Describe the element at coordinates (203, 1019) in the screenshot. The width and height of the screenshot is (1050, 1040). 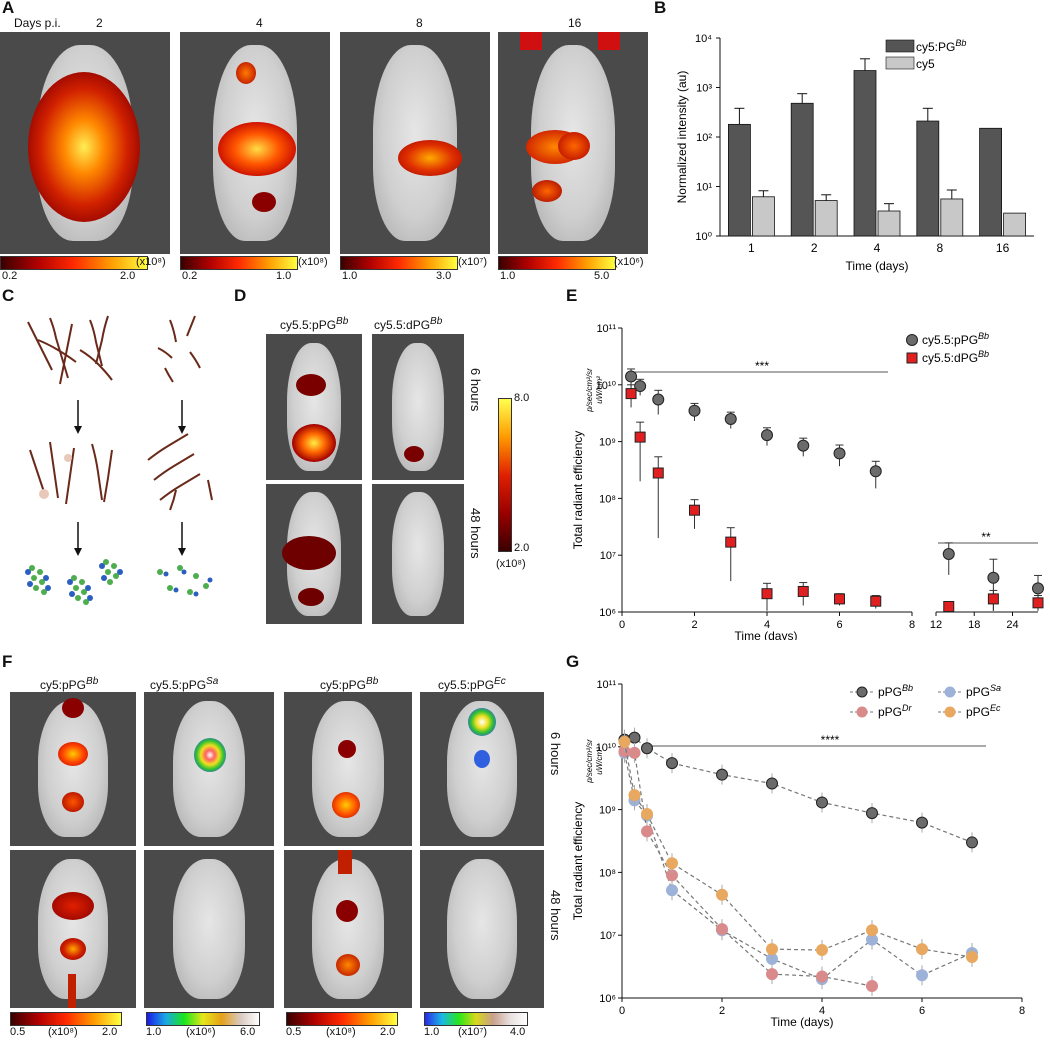
I see `colorbar-f2` at that location.